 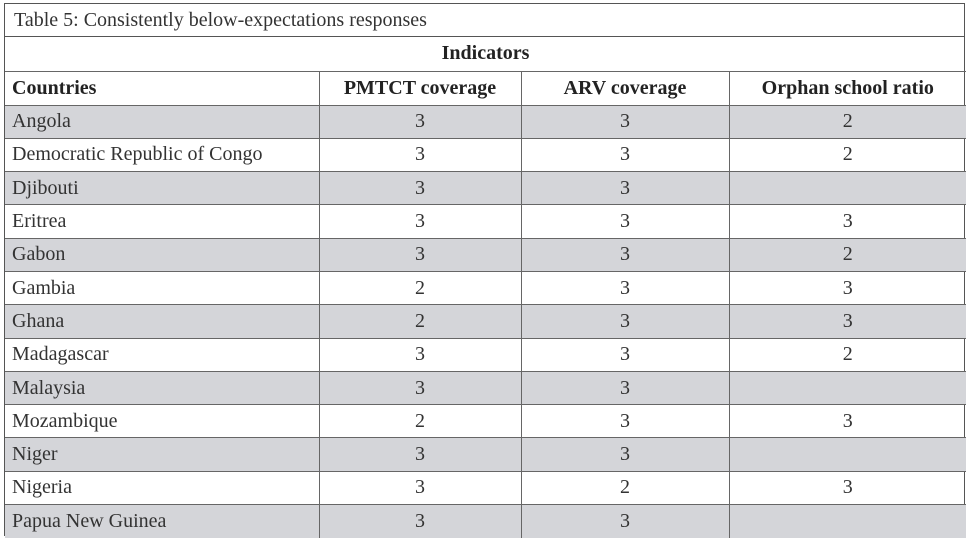 What do you see at coordinates (420, 88) in the screenshot?
I see `column-header-pmtct: PMTCT coverage` at bounding box center [420, 88].